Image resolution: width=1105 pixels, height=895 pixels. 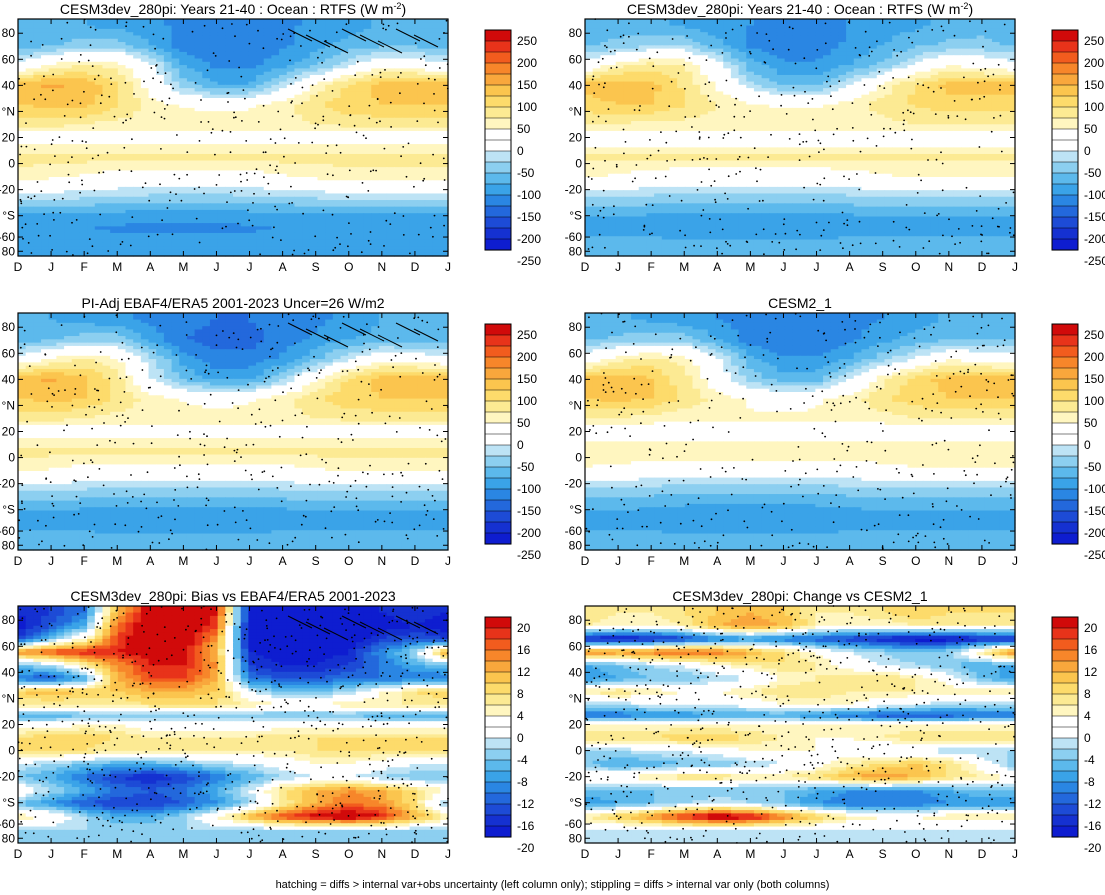 What do you see at coordinates (83, 267) in the screenshot?
I see `x-tick-label: F` at bounding box center [83, 267].